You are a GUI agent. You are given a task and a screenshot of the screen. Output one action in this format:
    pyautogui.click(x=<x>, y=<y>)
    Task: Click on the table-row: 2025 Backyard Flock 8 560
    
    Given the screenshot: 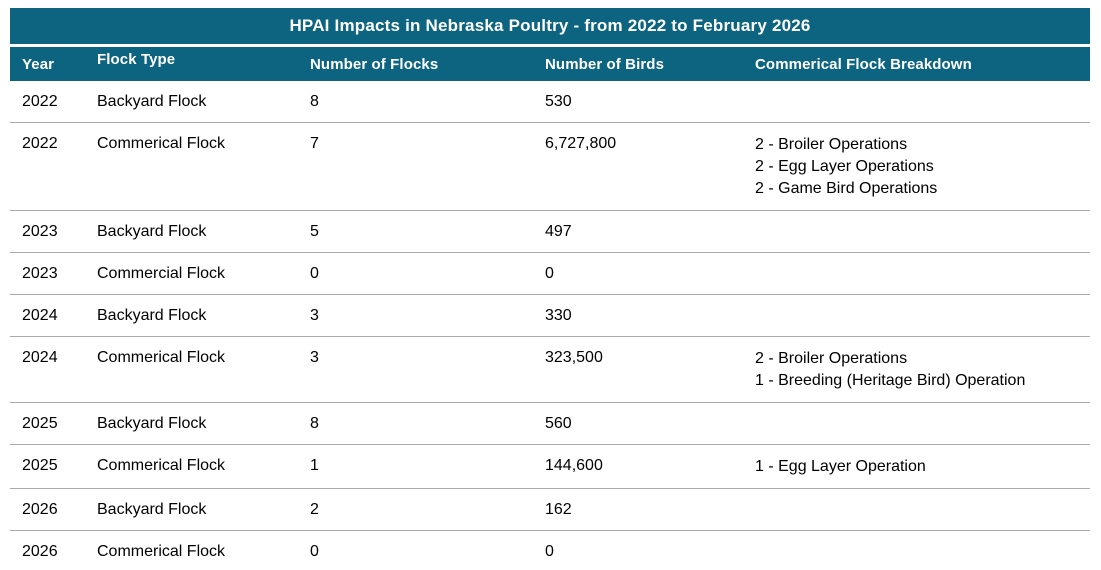 What is the action you would take?
    pyautogui.click(x=550, y=423)
    